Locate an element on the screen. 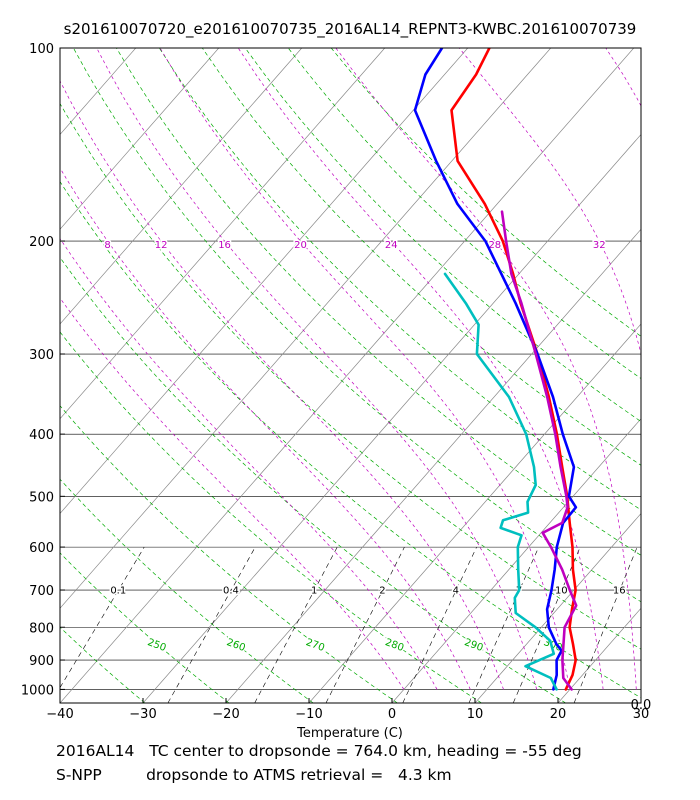 The height and width of the screenshot is (800, 700). x-axis-label: Temperature (C) is located at coordinates (349, 733).